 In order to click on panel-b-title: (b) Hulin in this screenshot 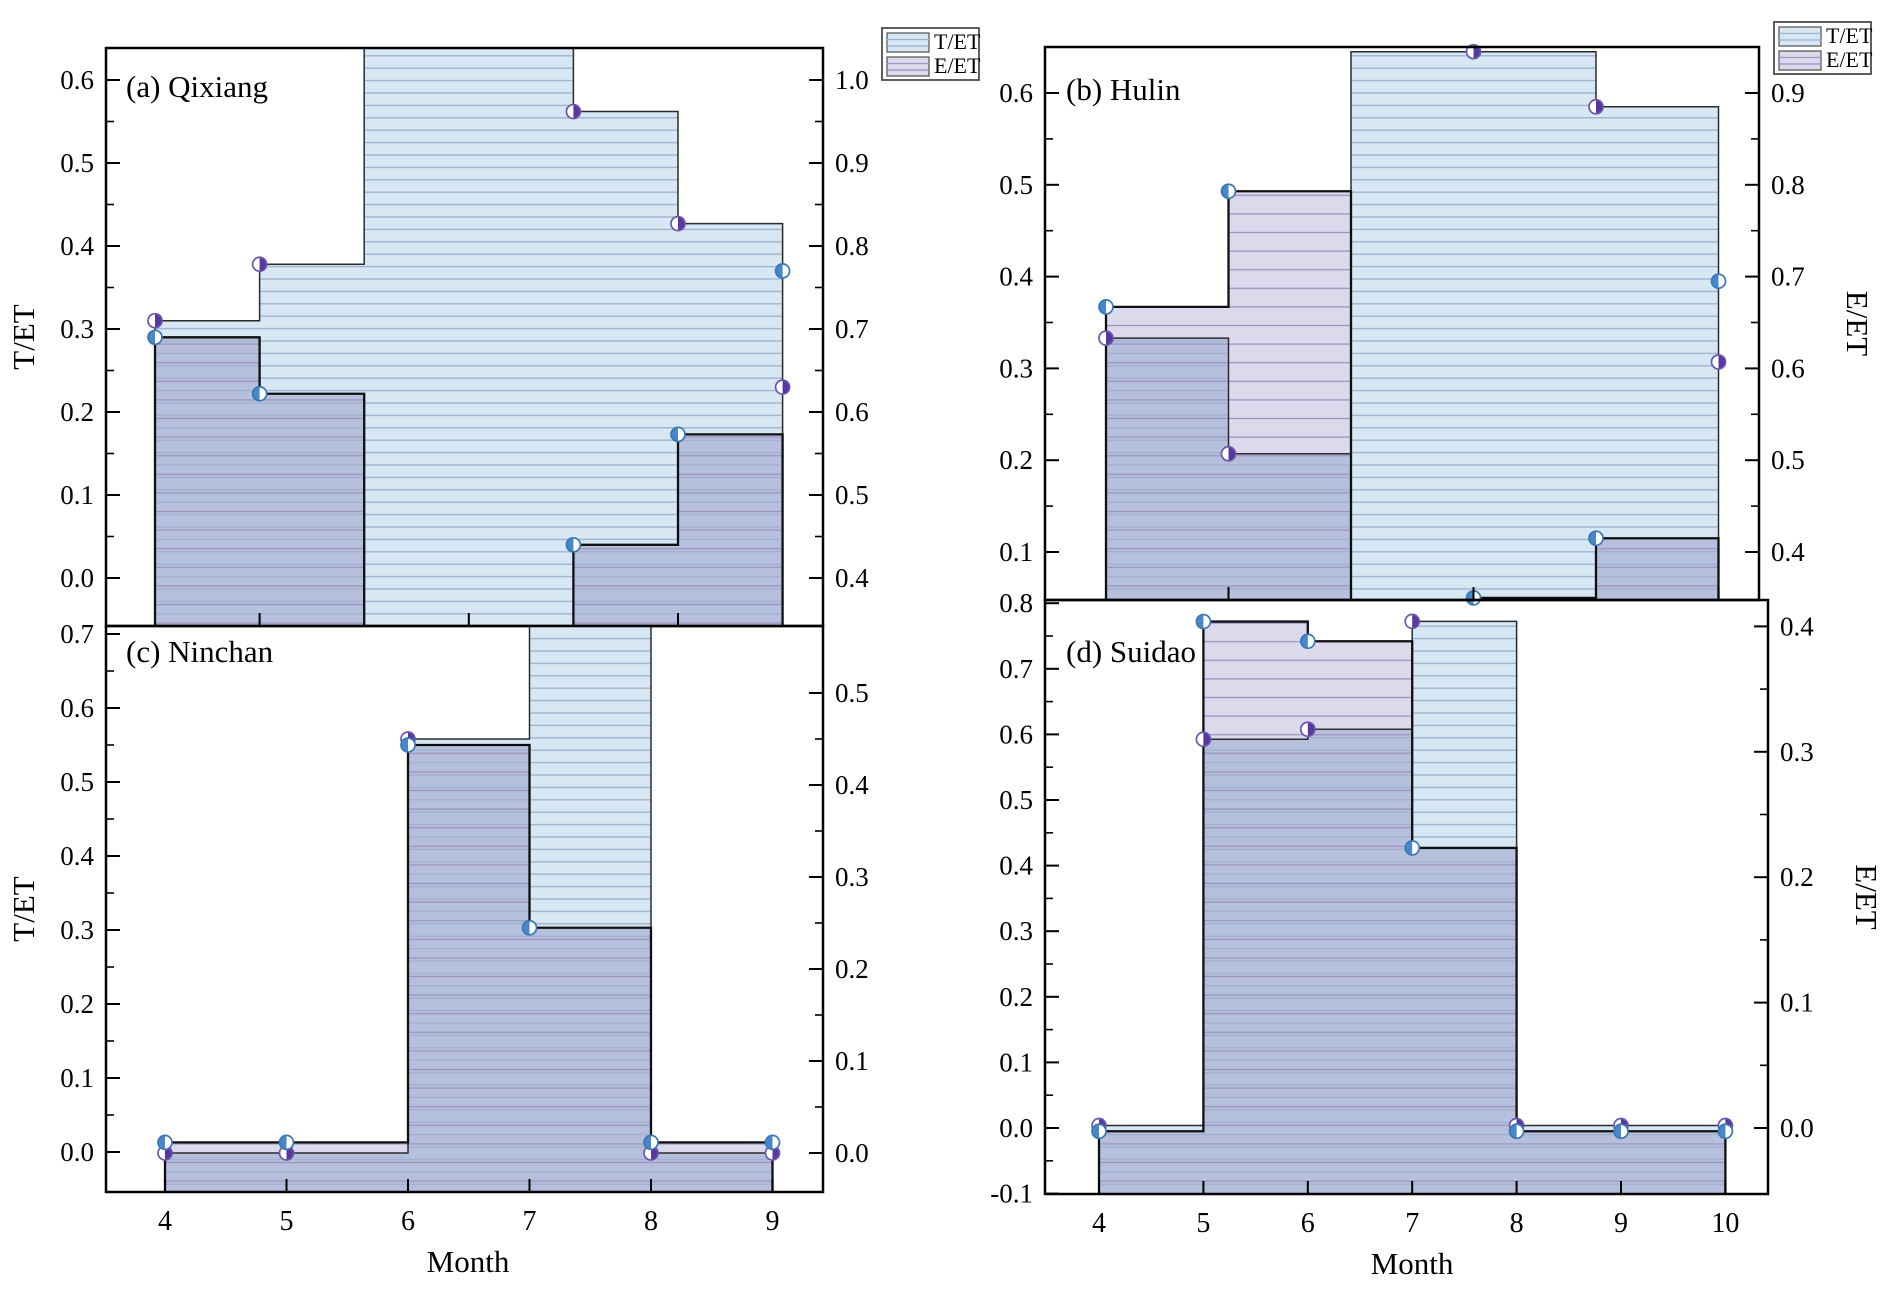, I will do `click(1123, 89)`.